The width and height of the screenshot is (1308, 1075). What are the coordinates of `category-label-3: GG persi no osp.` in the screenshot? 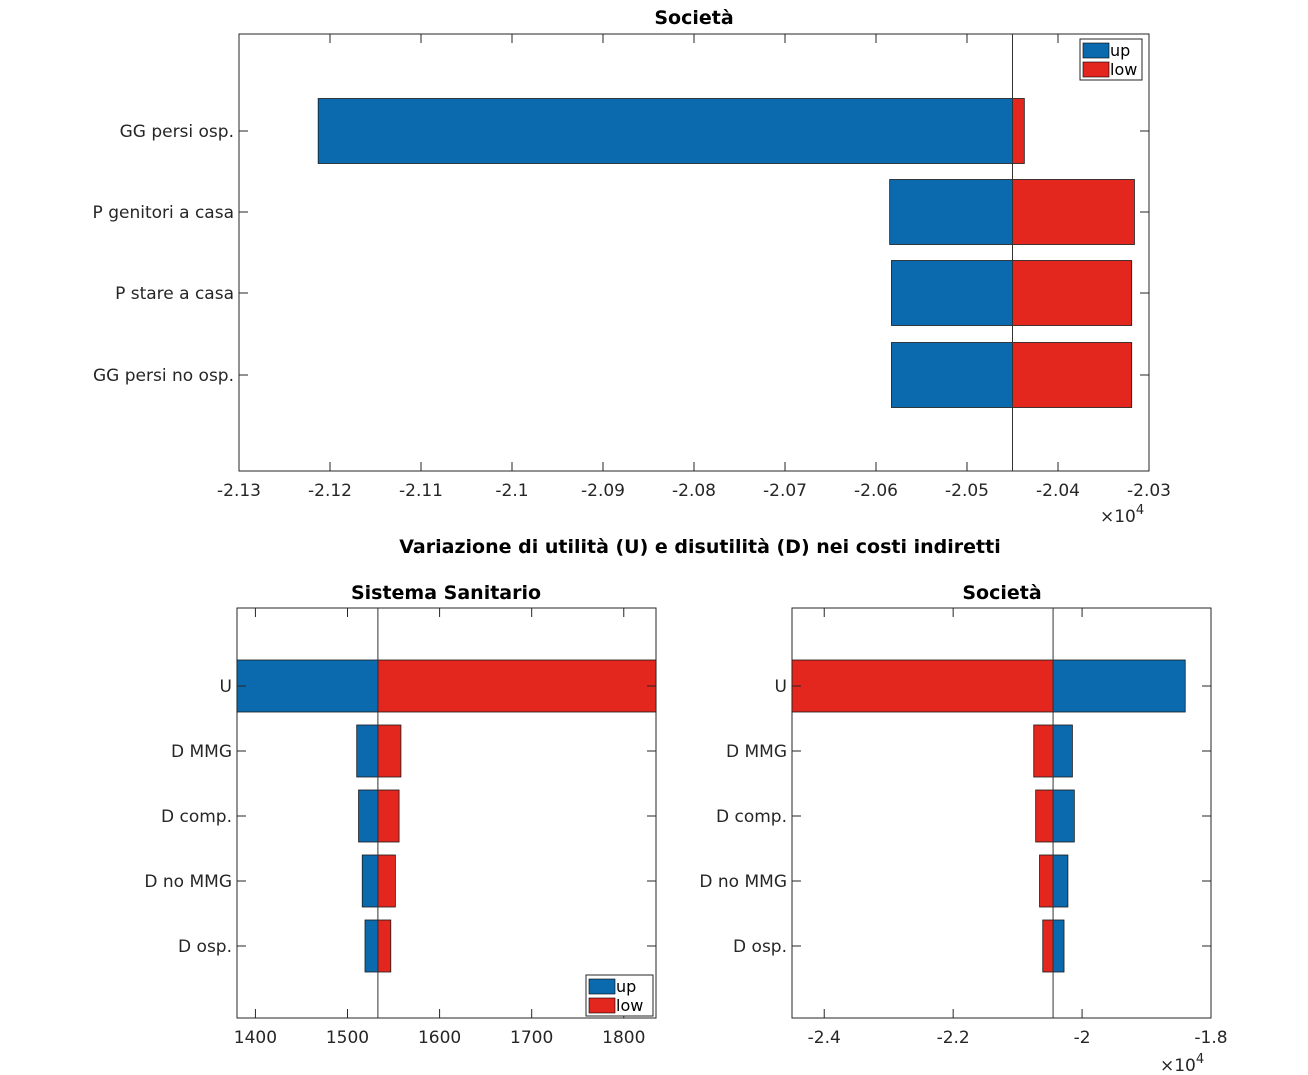 It's located at (163, 376).